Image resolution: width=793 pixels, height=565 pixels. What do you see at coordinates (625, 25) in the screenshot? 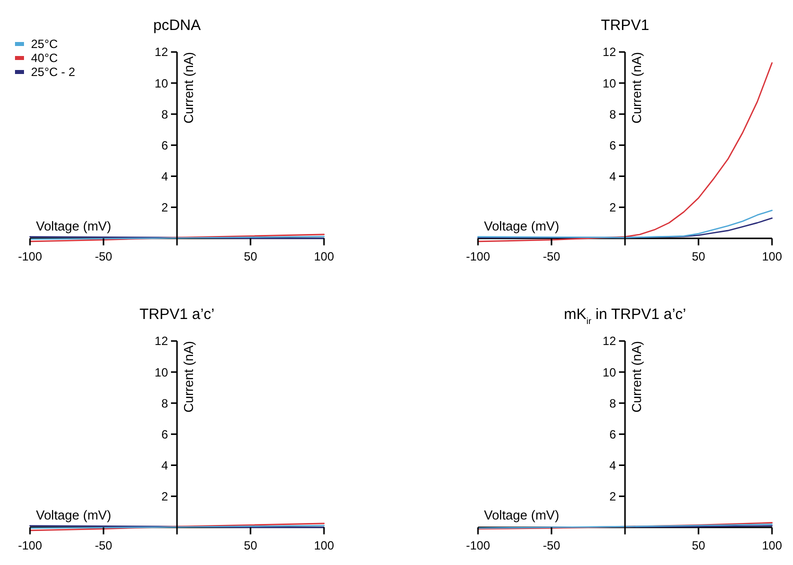
I see `chart-title: TRPV1` at bounding box center [625, 25].